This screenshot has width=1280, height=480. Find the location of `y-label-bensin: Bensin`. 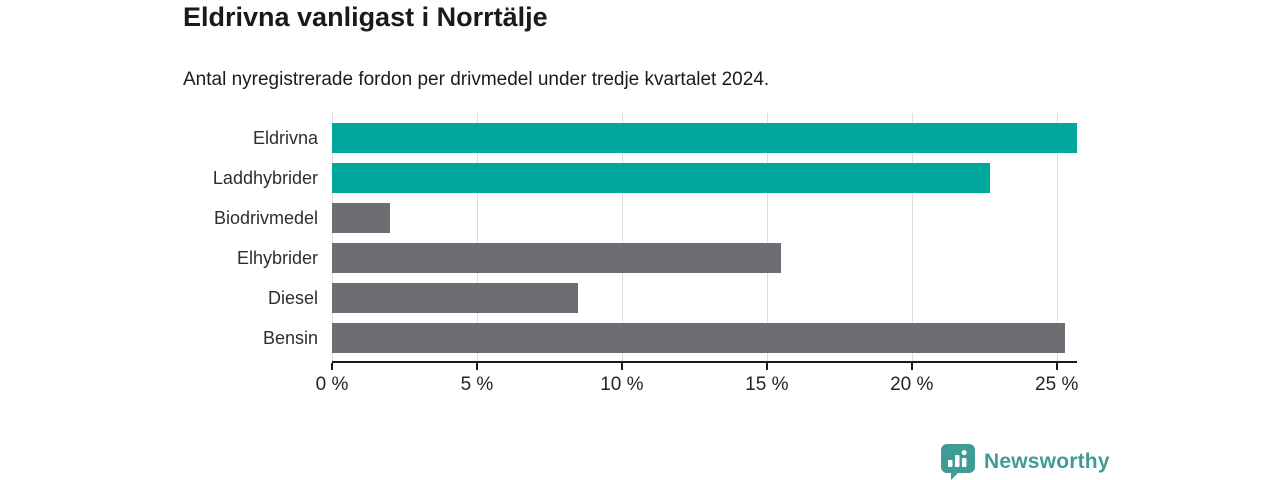

y-label-bensin: Bensin is located at coordinates (290, 337).